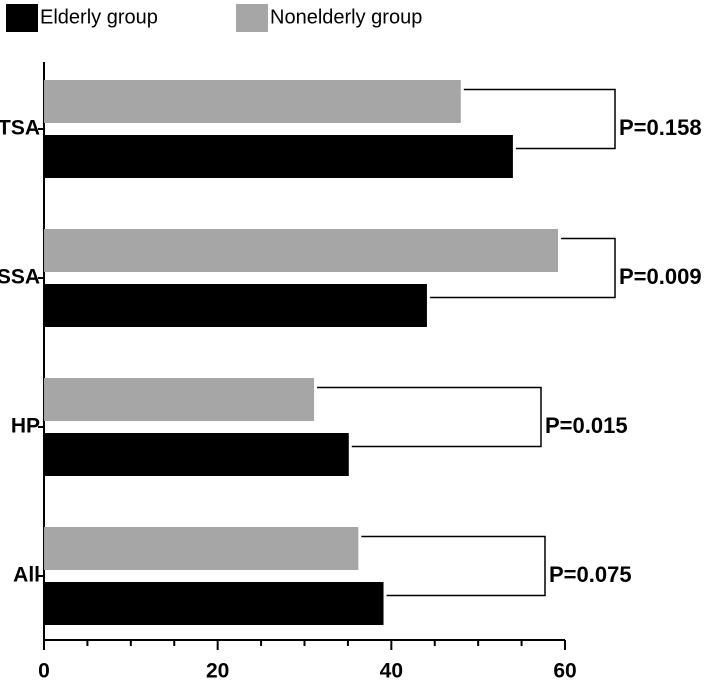  Describe the element at coordinates (391, 671) in the screenshot. I see `x-tick-label: 40` at that location.